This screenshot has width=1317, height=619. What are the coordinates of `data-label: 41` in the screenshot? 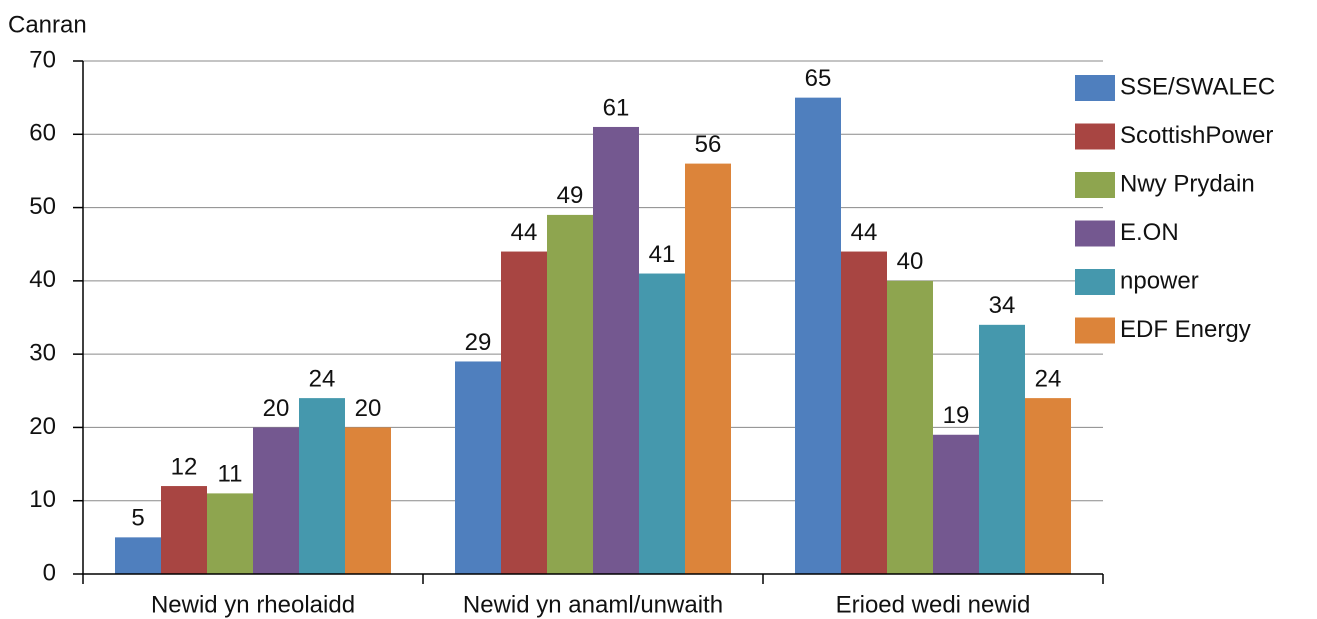 It's located at (662, 254).